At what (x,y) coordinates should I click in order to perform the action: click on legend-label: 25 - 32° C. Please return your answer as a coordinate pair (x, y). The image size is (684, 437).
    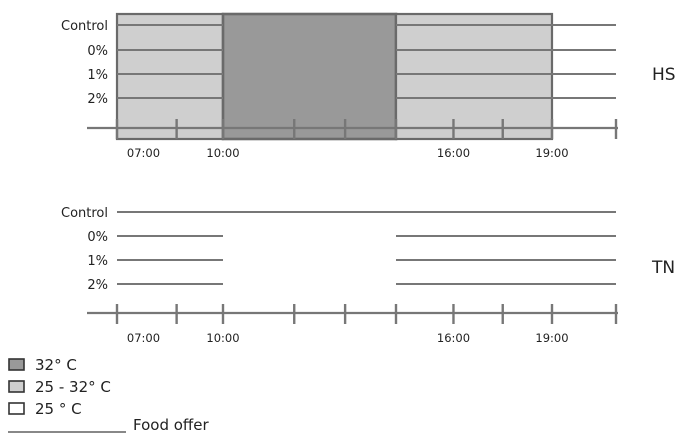
    Looking at the image, I should click on (73, 387).